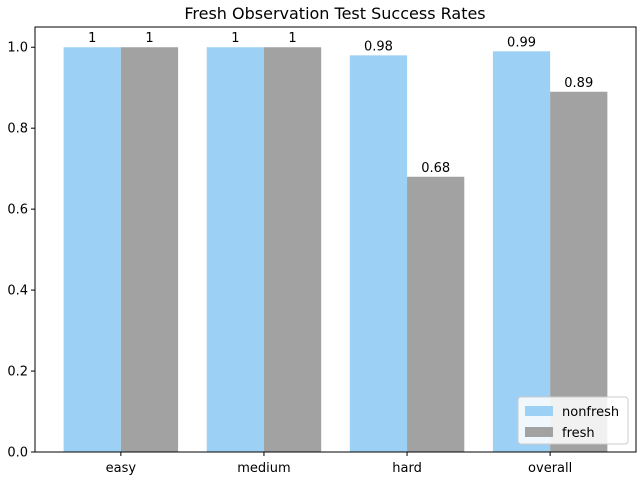 This screenshot has width=640, height=480. I want to click on data-label-nonfresh-medium: 1, so click(235, 38).